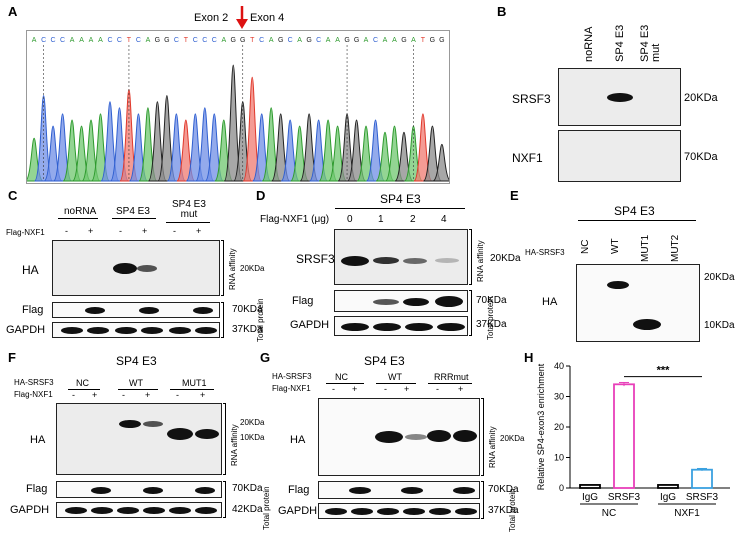  I want to click on panel-g-label: G, so click(265, 357).